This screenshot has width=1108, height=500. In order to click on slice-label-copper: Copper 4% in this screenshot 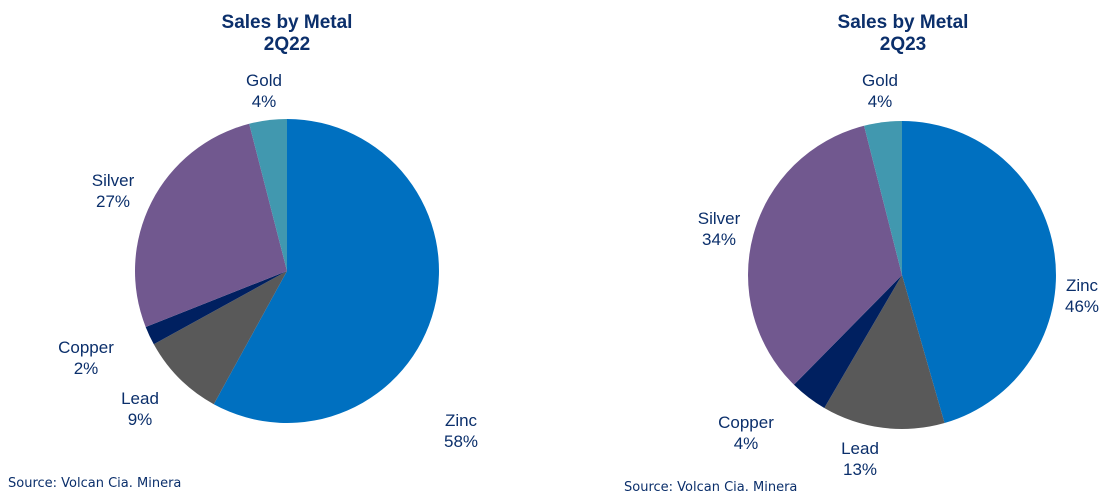, I will do `click(746, 433)`.